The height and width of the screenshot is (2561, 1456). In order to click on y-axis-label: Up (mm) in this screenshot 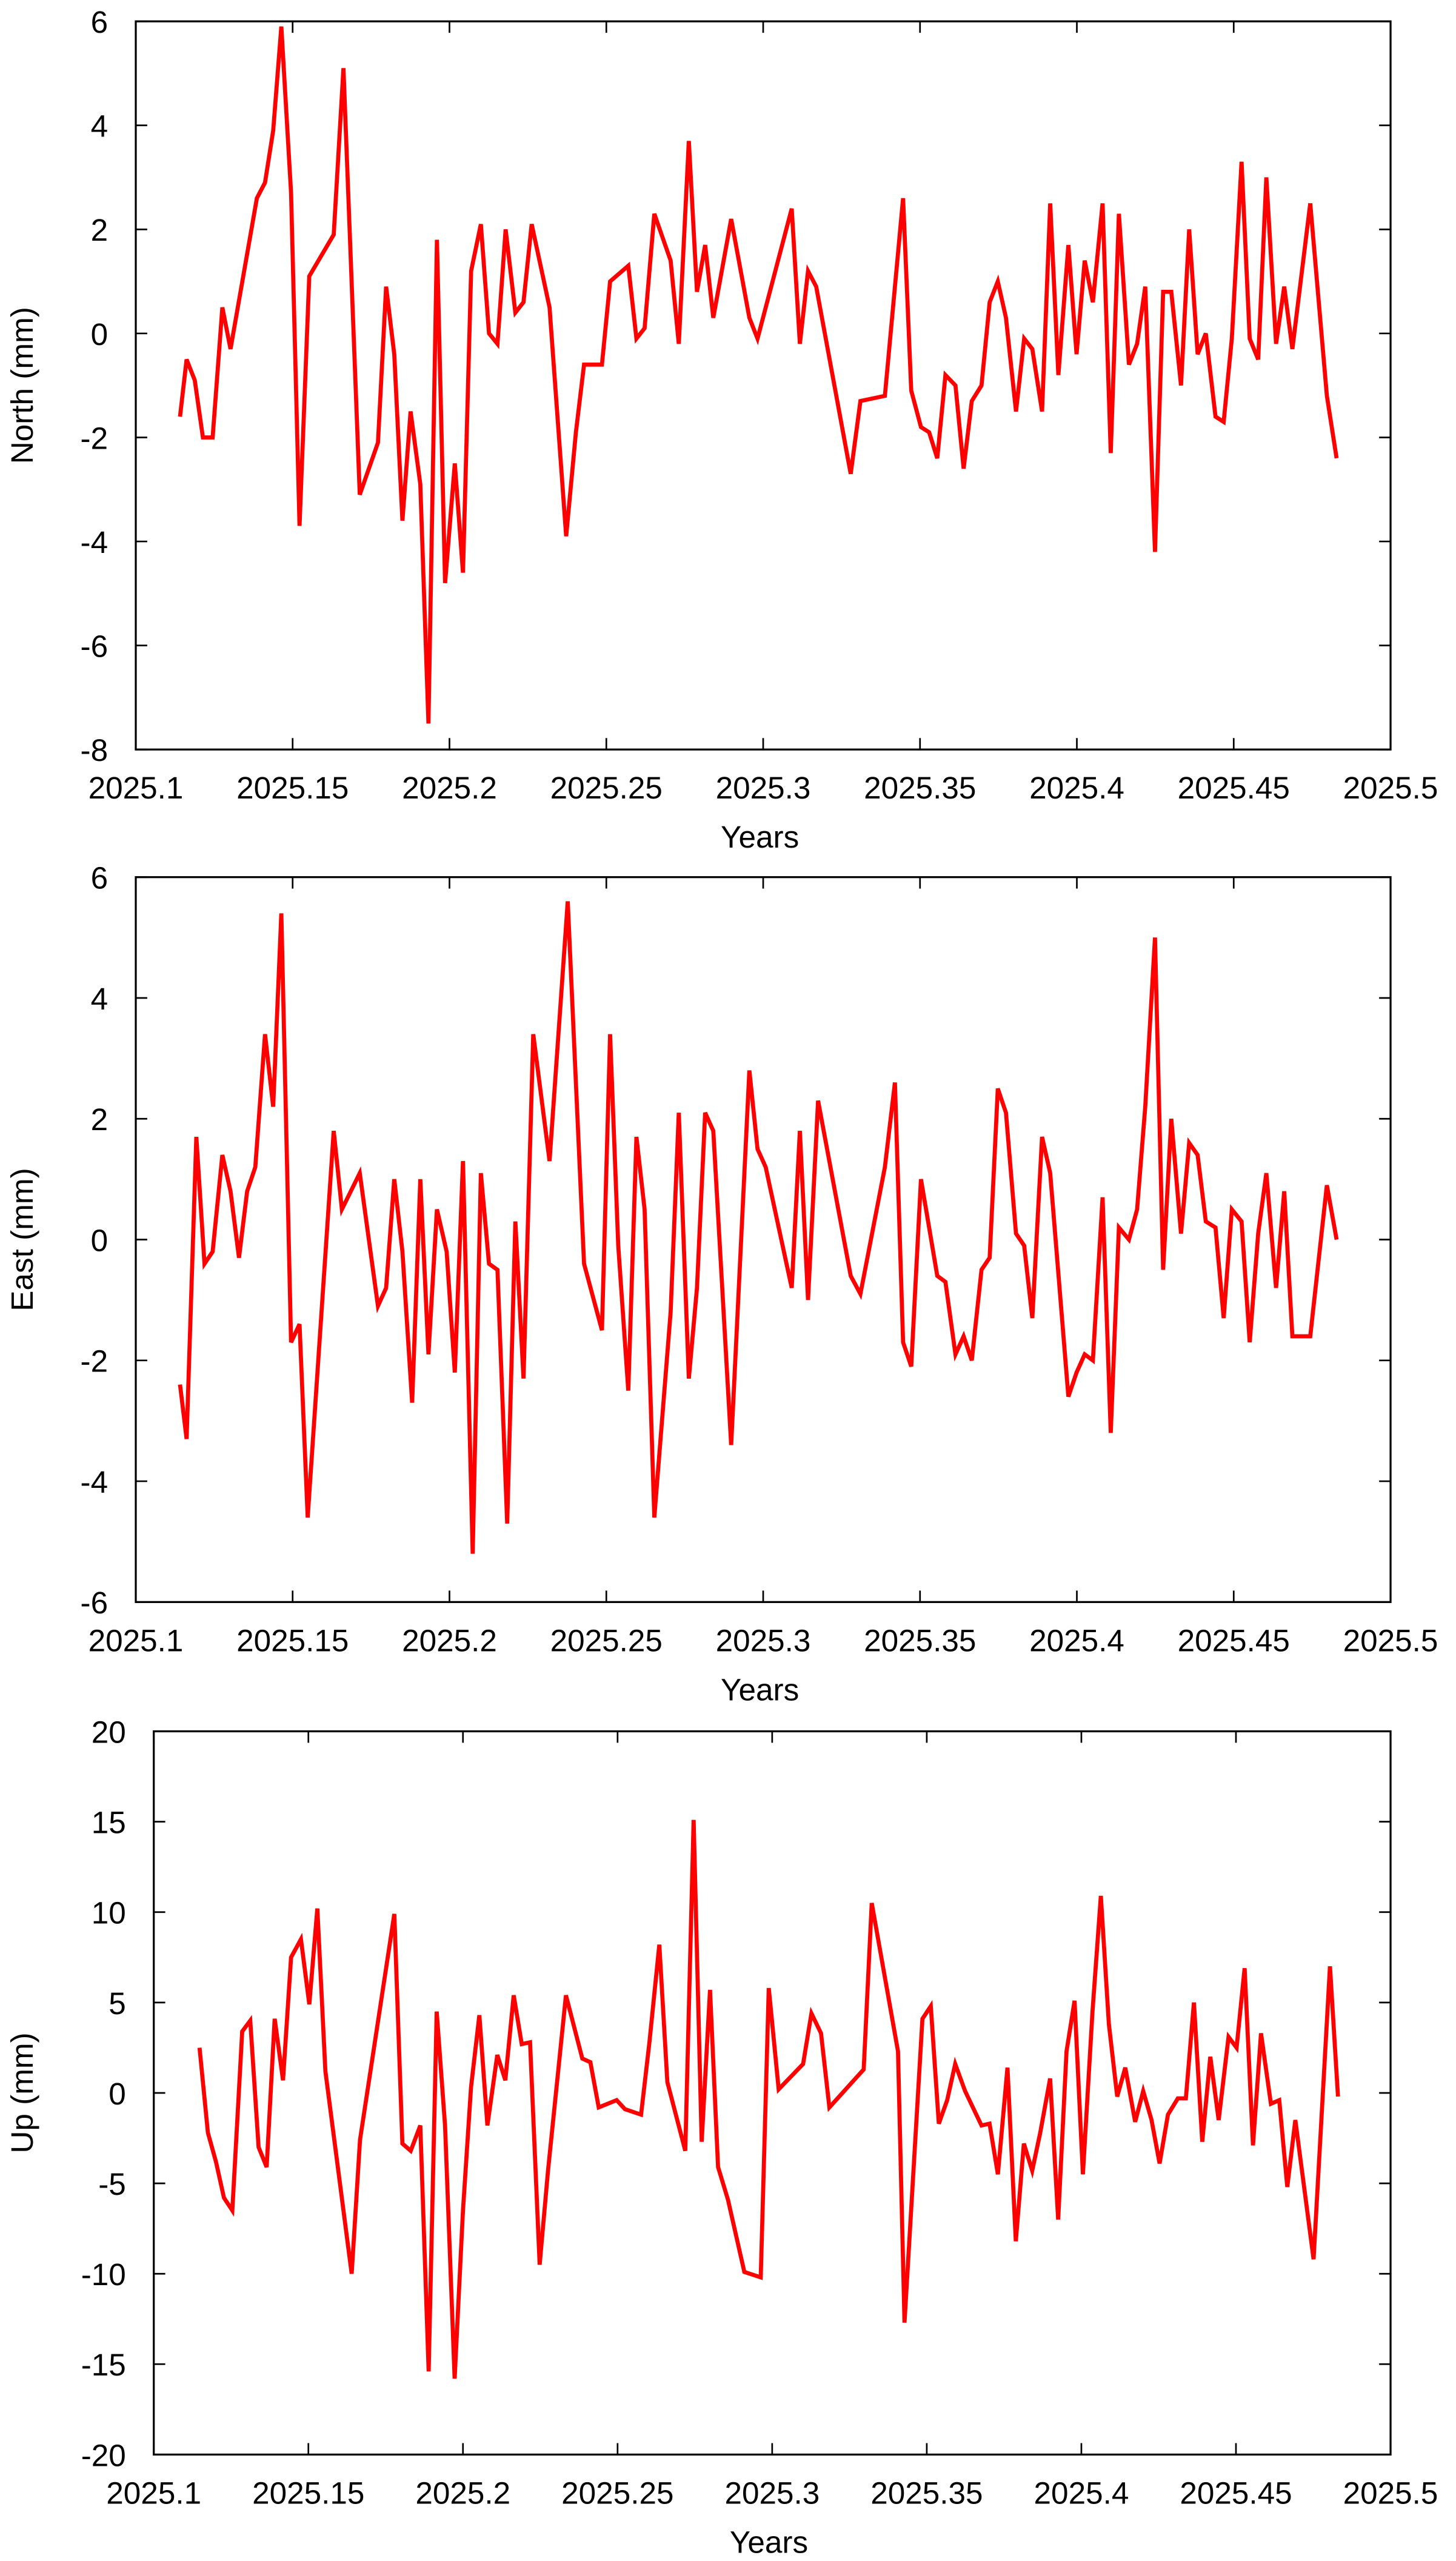, I will do `click(22, 2092)`.